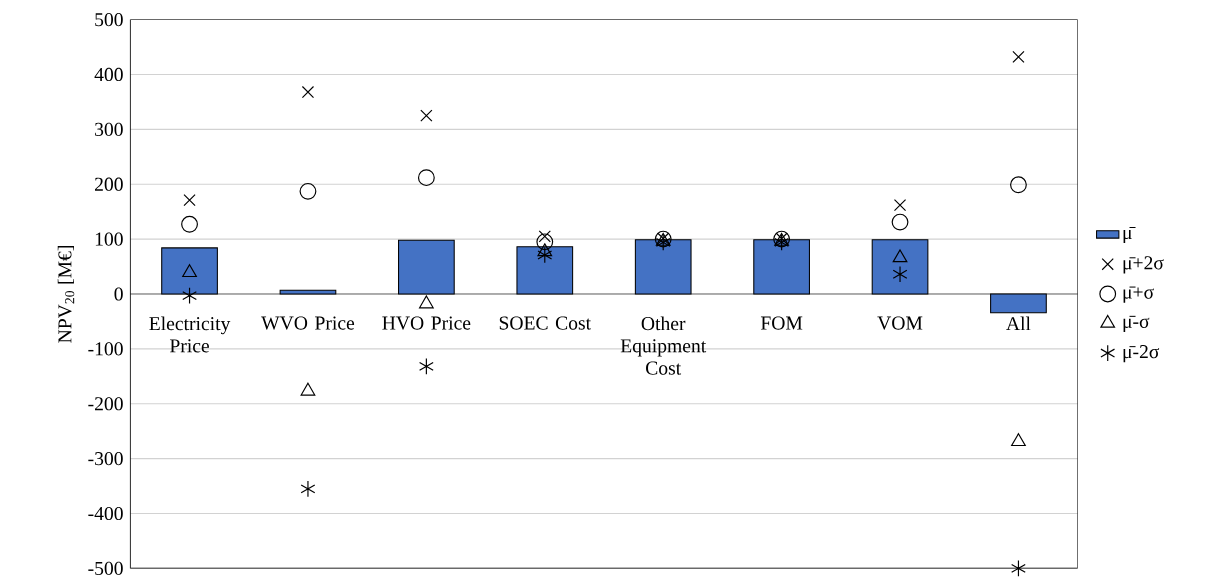 The height and width of the screenshot is (582, 1207). Describe the element at coordinates (663, 345) in the screenshot. I see `x-tick-label: Other Equipment Cost` at that location.